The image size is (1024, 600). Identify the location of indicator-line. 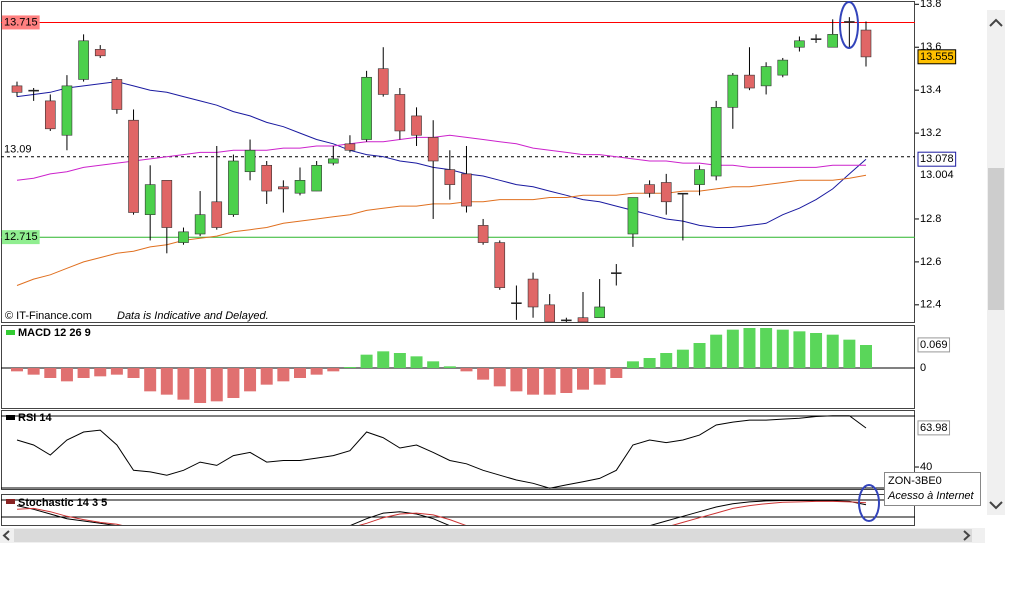
(441, 512).